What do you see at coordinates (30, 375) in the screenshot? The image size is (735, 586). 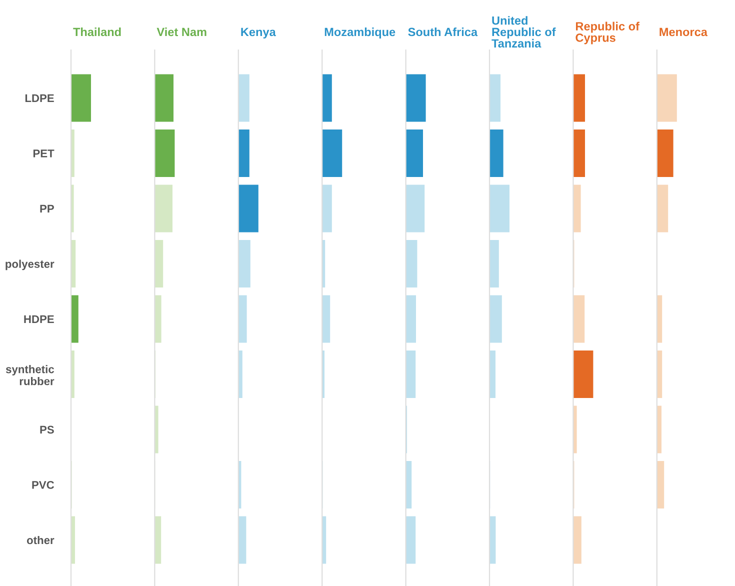 I see `y-tick-label: synthetic rubber` at bounding box center [30, 375].